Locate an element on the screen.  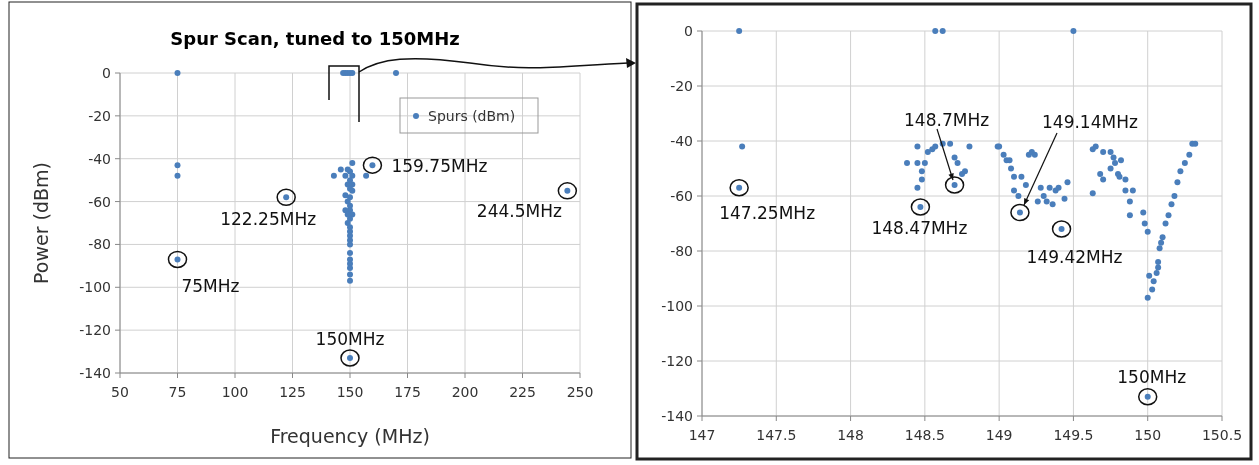
annotation: 147.25MHz is located at coordinates (767, 212).